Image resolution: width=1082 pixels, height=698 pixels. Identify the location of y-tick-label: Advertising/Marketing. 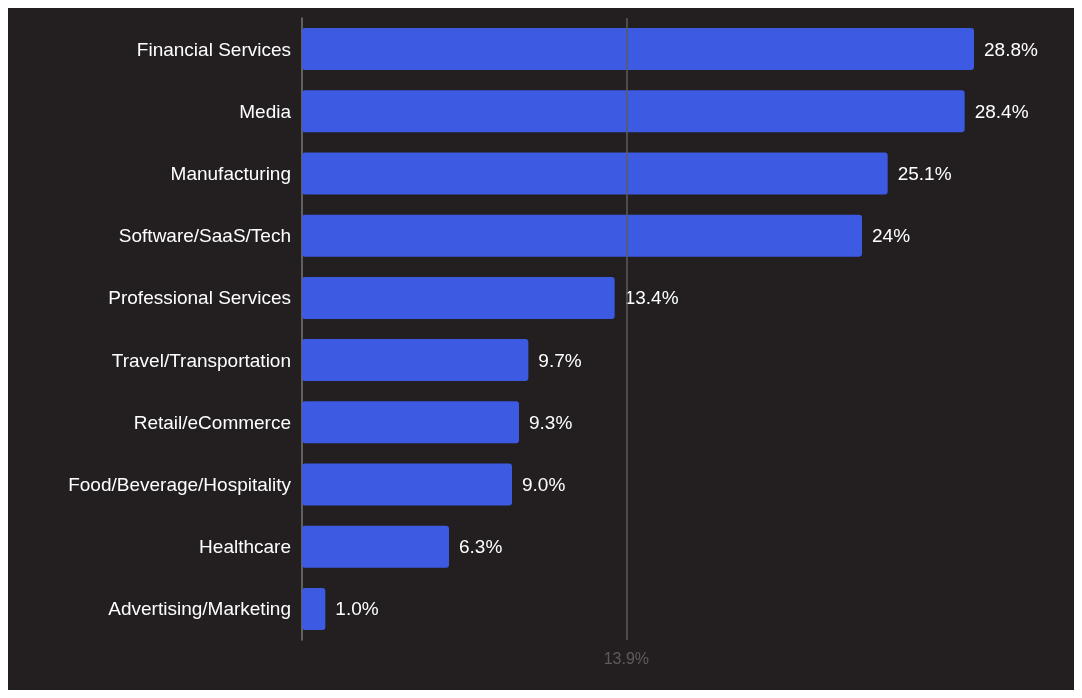
(199, 609).